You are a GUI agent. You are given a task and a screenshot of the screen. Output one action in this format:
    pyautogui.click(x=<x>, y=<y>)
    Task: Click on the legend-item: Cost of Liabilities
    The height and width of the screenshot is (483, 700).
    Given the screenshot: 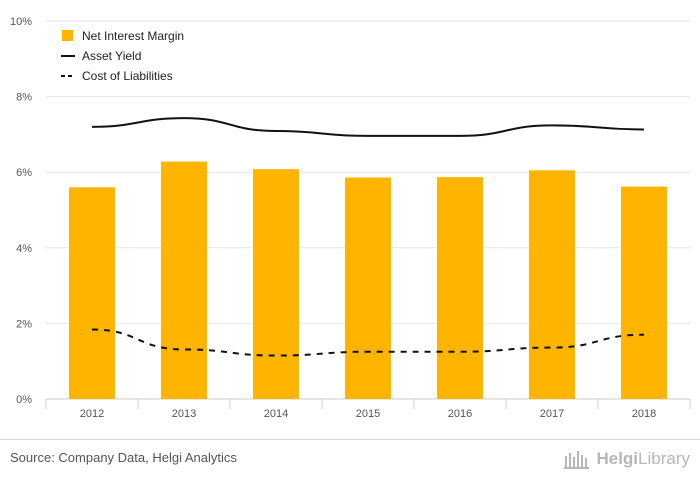 What is the action you would take?
    pyautogui.click(x=117, y=76)
    